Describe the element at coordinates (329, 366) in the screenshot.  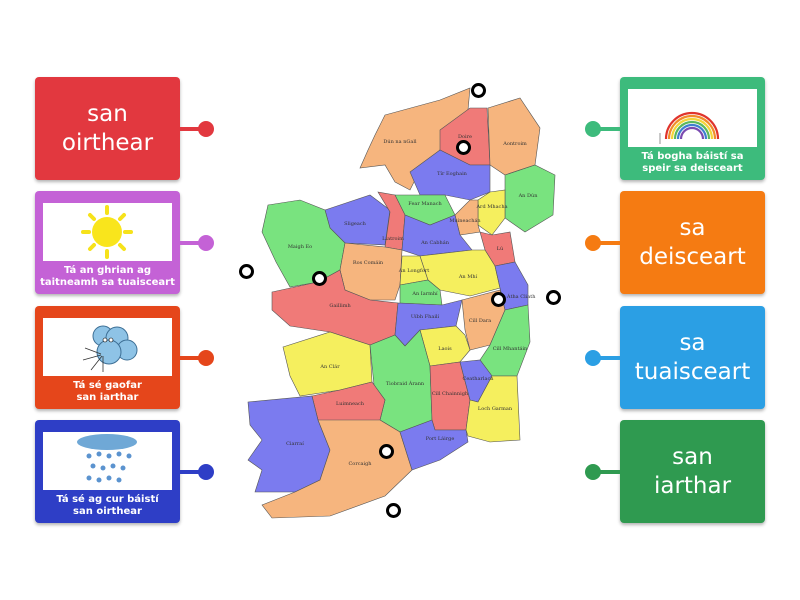
I see `county-label: An Clár` at that location.